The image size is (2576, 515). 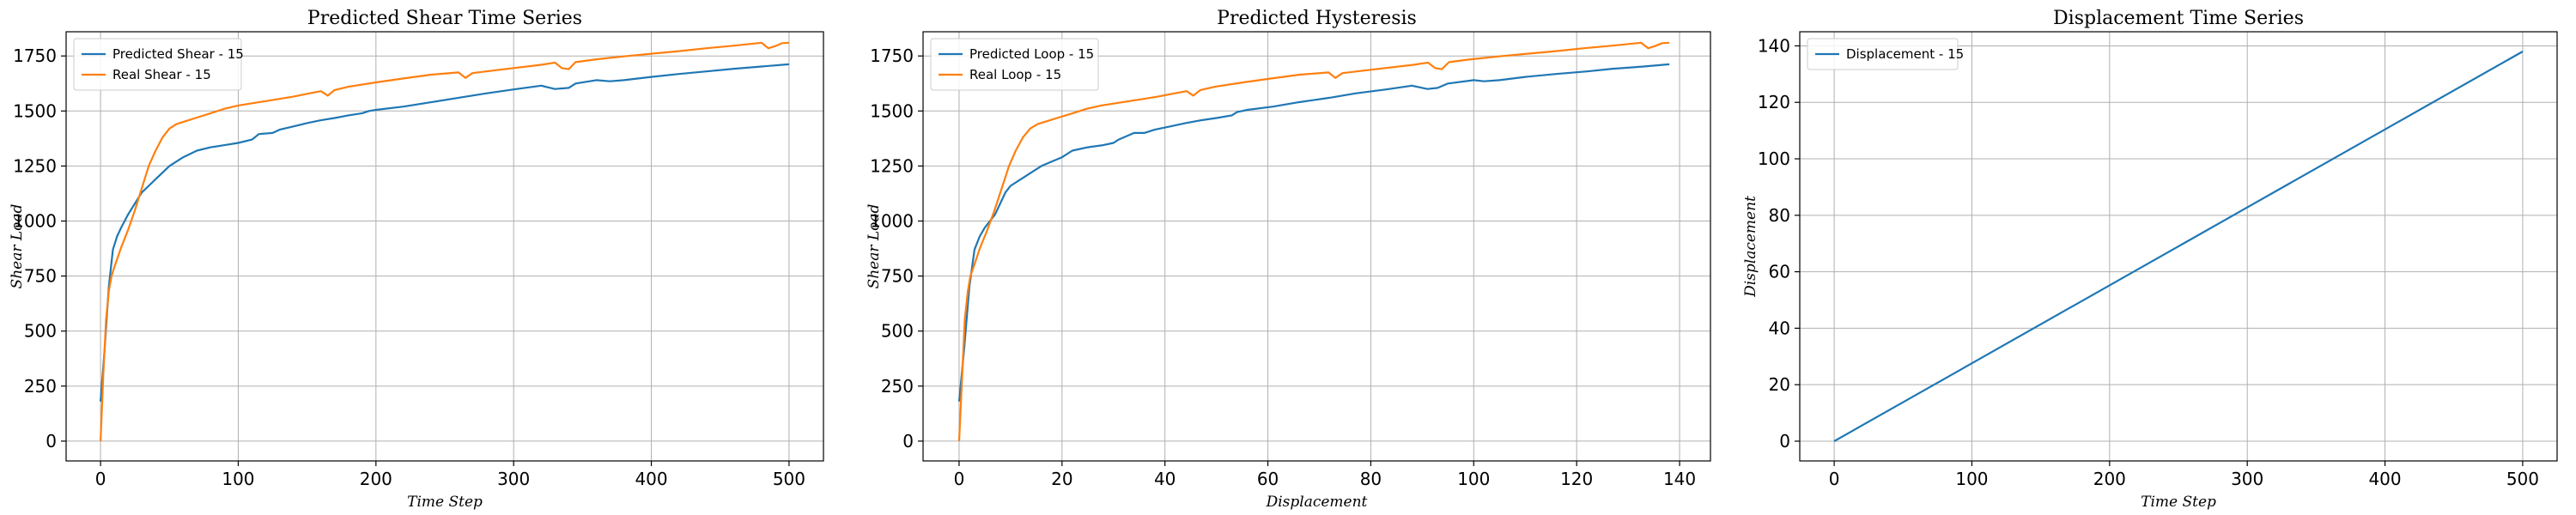 I want to click on y-tick-label: 140, so click(x=1774, y=45).